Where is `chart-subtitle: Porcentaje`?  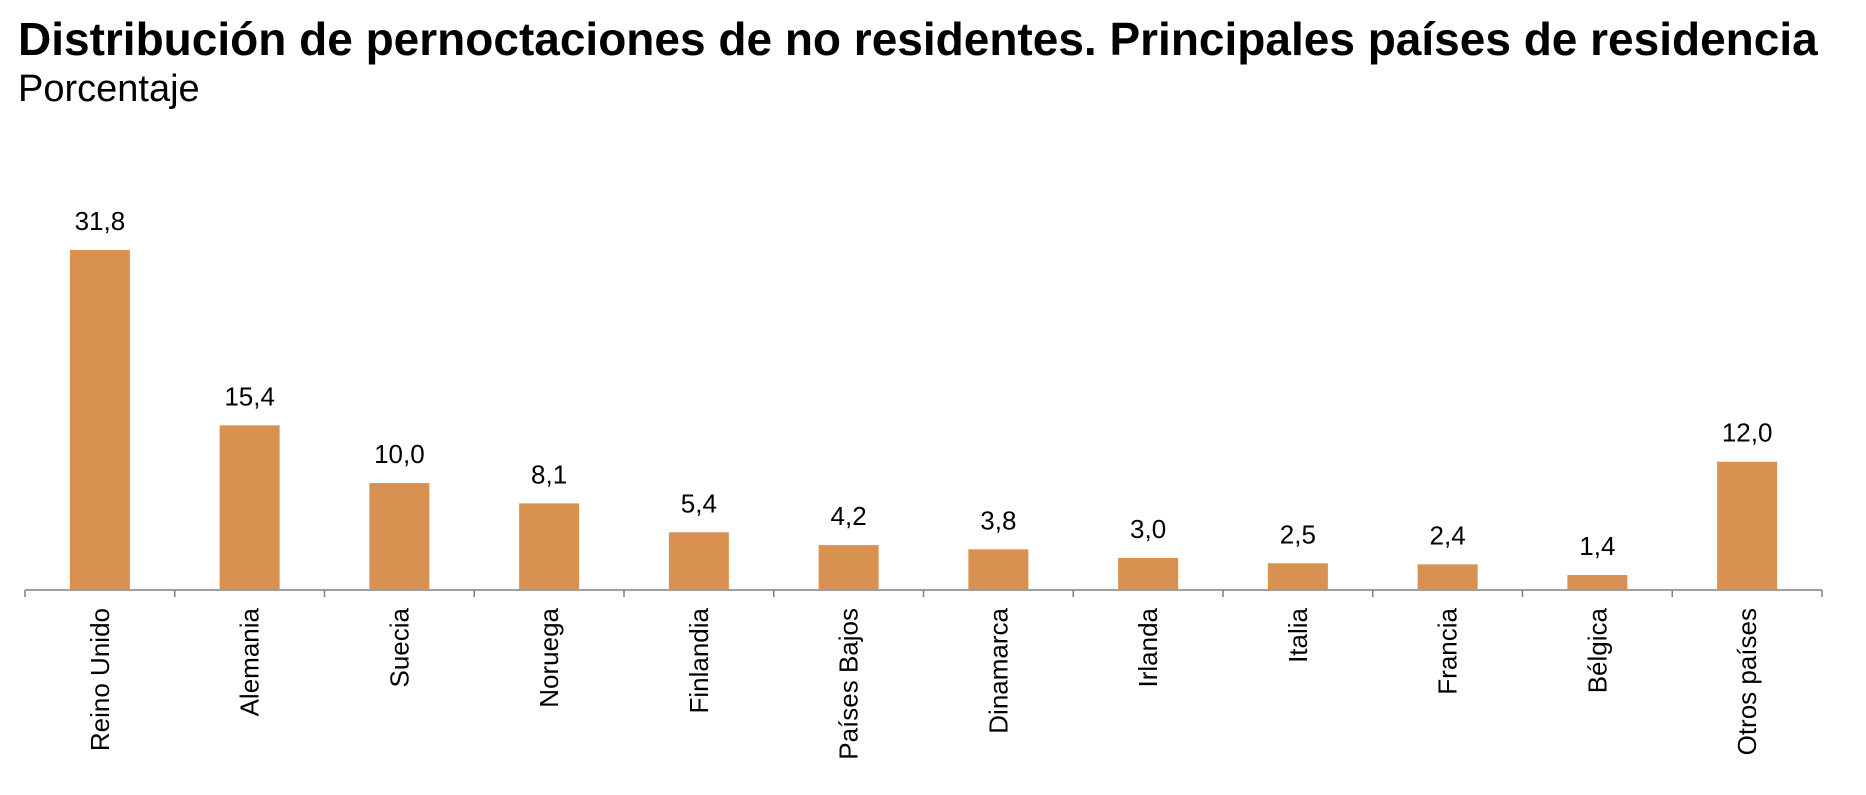
chart-subtitle: Porcentaje is located at coordinates (109, 89).